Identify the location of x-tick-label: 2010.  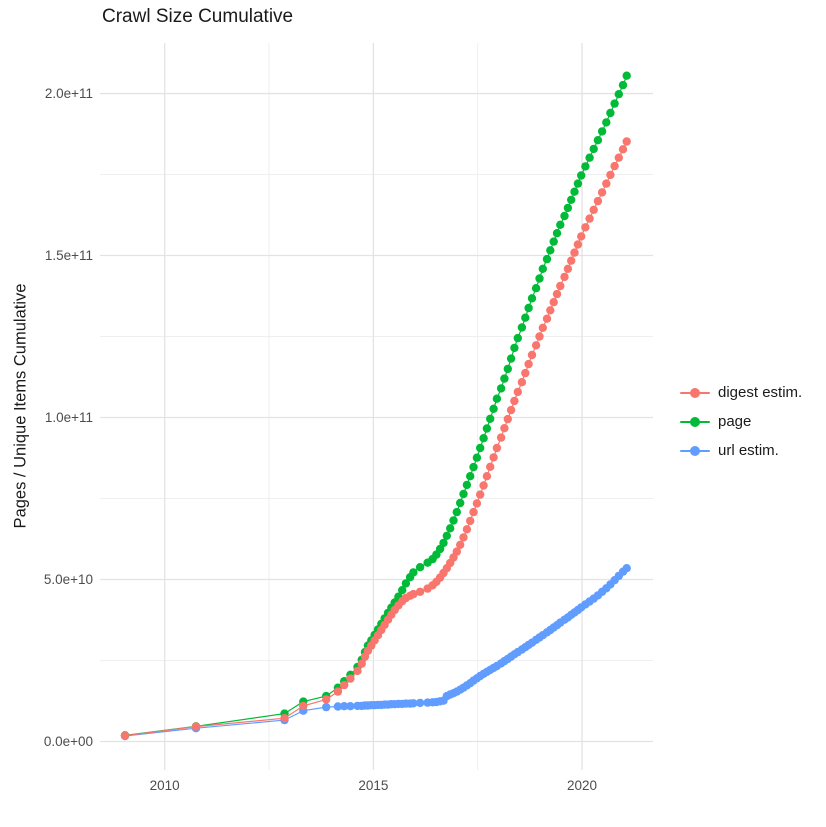
(165, 785).